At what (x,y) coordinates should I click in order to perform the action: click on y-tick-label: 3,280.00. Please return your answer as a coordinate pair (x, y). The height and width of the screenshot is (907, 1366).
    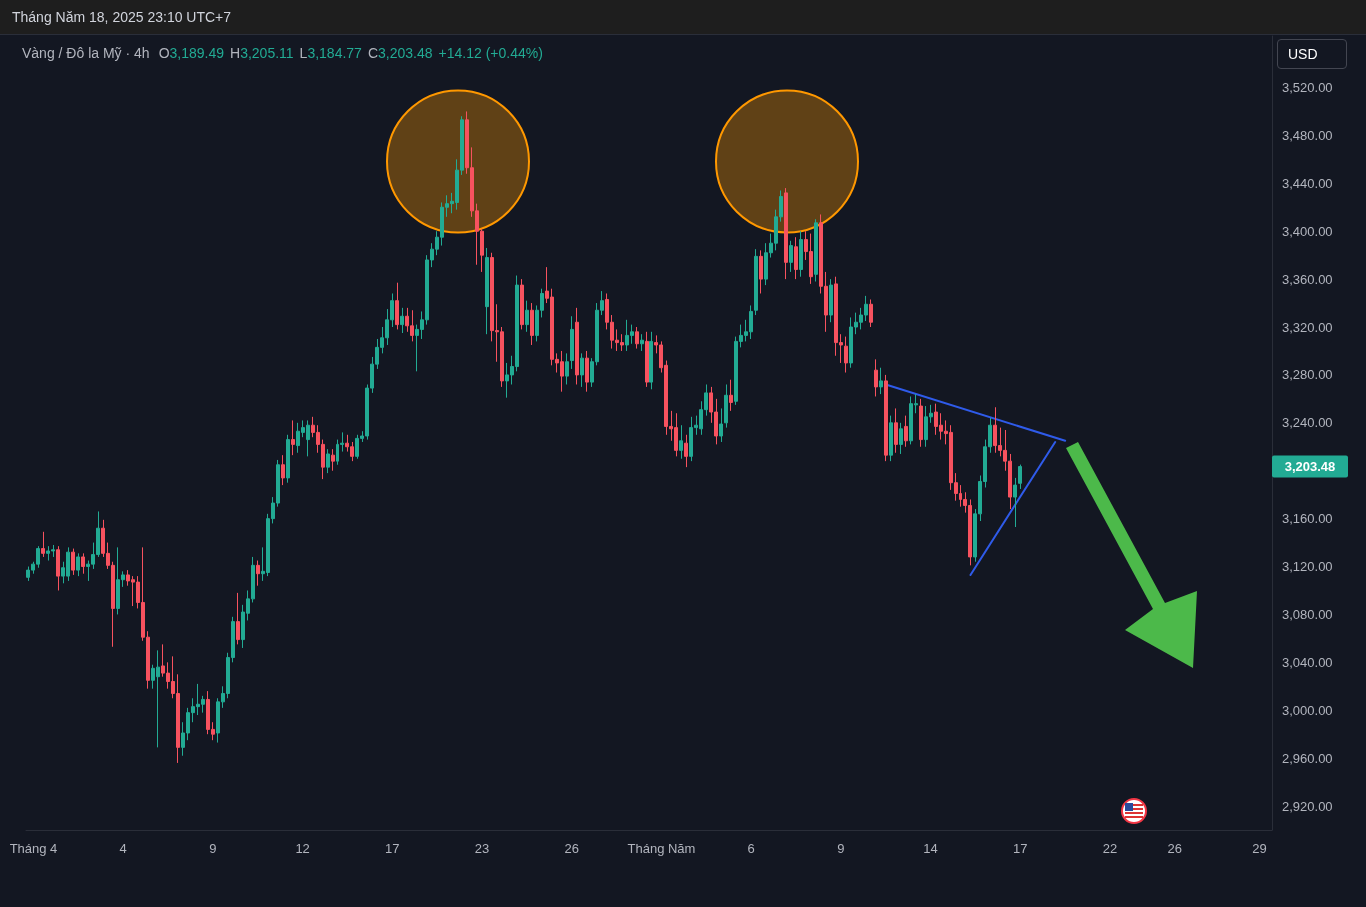
    Looking at the image, I should click on (1307, 375).